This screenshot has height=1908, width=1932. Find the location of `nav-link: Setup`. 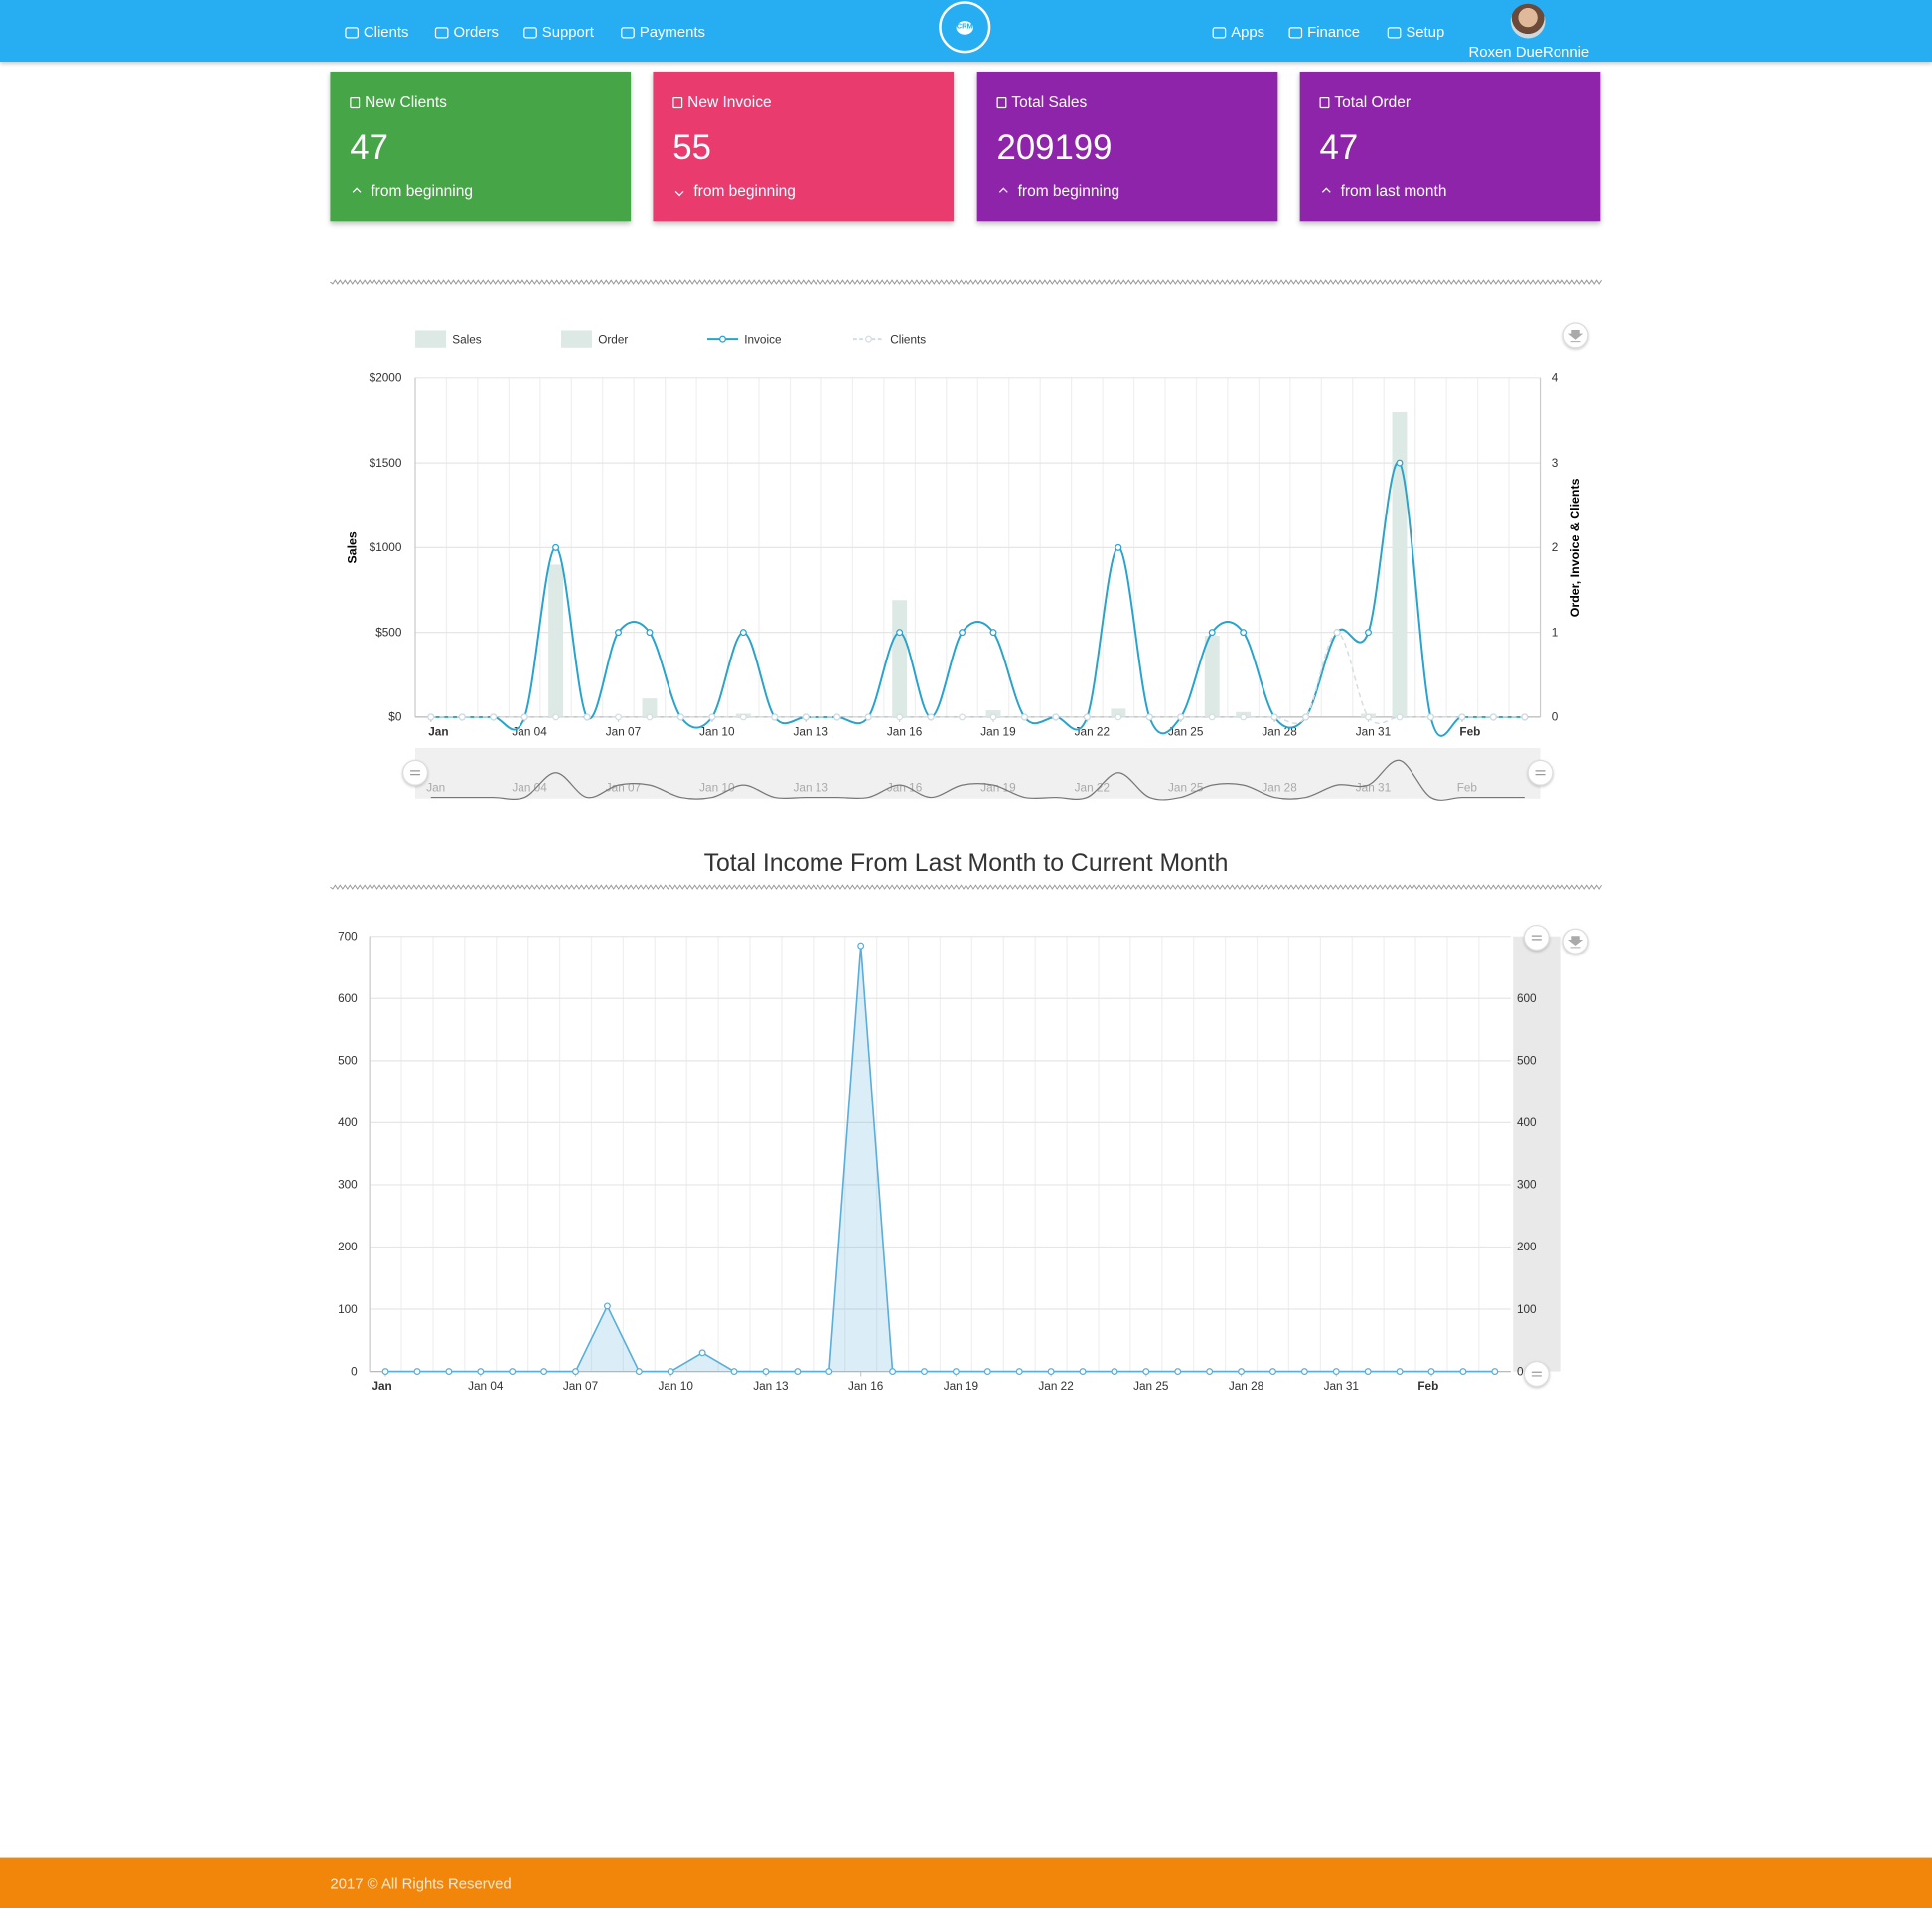

nav-link: Setup is located at coordinates (1415, 32).